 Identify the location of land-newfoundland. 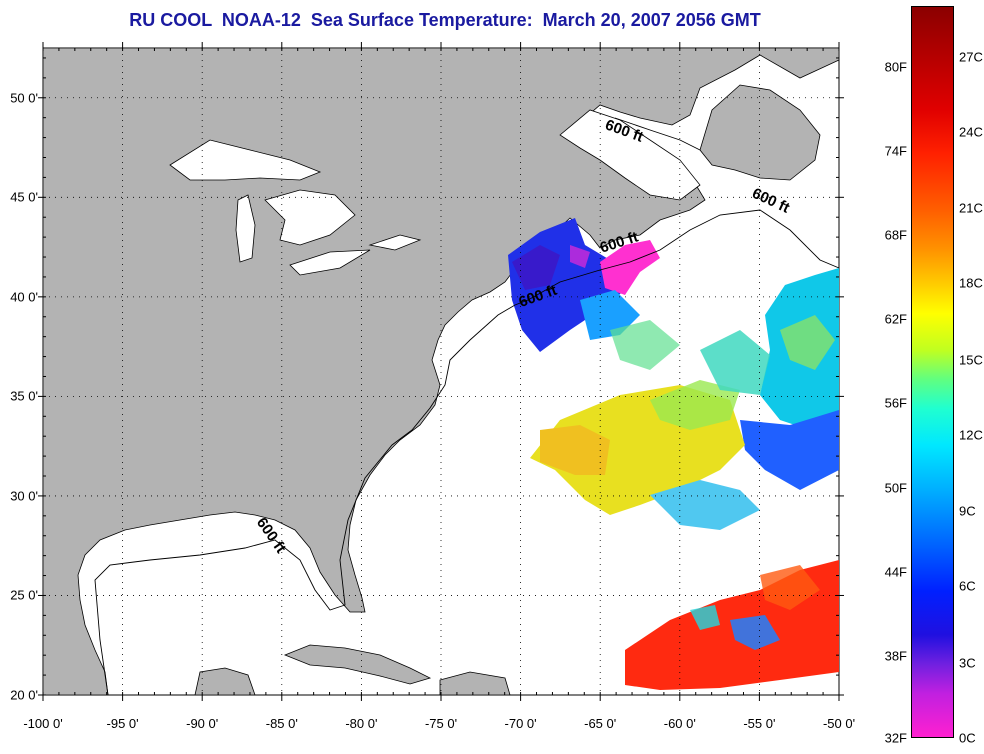
(760, 132).